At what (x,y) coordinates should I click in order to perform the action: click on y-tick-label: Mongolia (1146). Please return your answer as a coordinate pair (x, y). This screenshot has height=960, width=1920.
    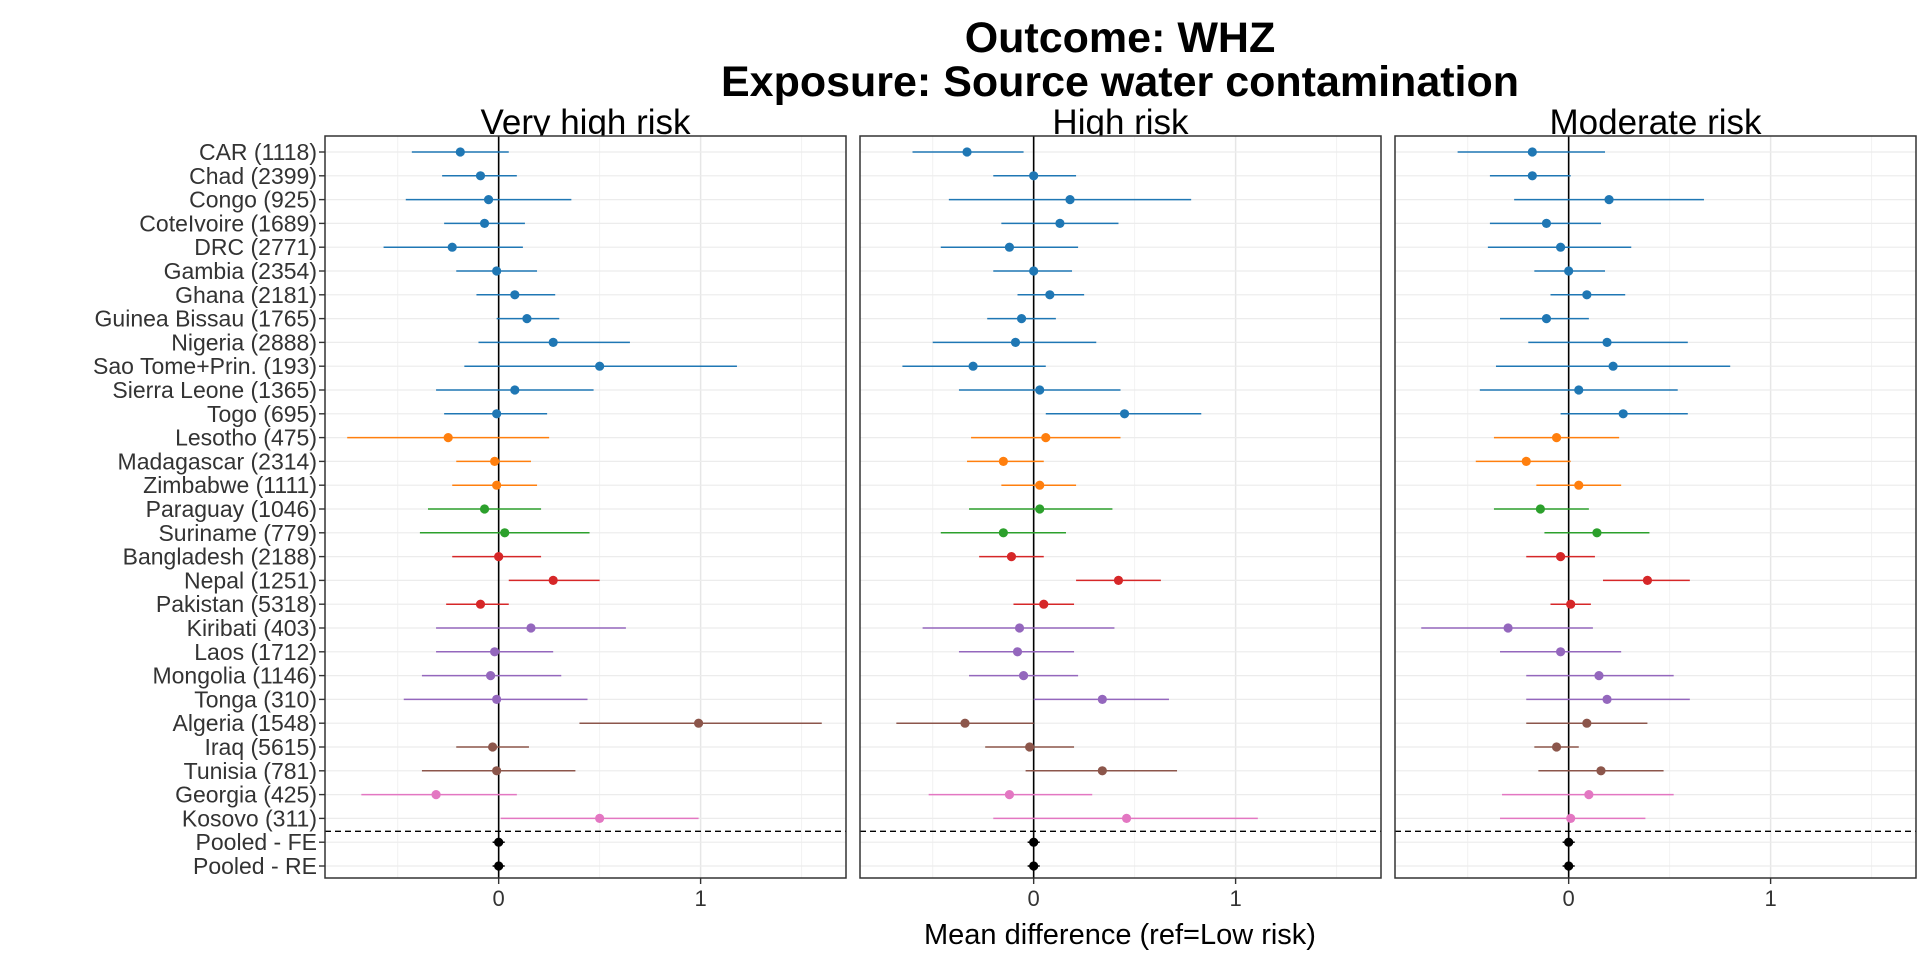
    Looking at the image, I should click on (234, 676).